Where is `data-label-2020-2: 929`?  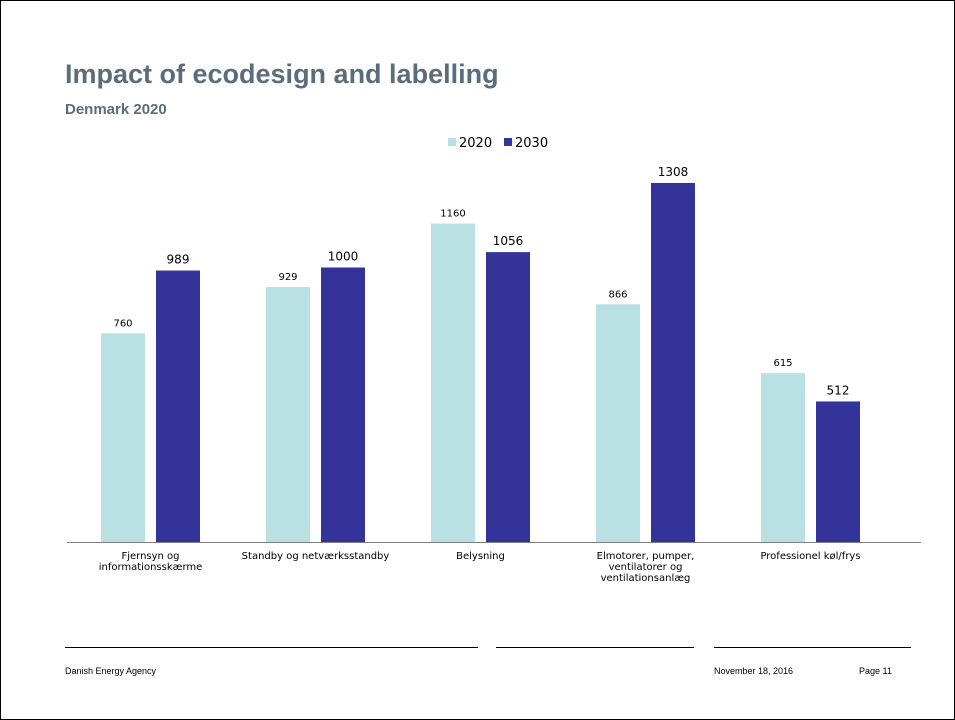
data-label-2020-2: 929 is located at coordinates (287, 277).